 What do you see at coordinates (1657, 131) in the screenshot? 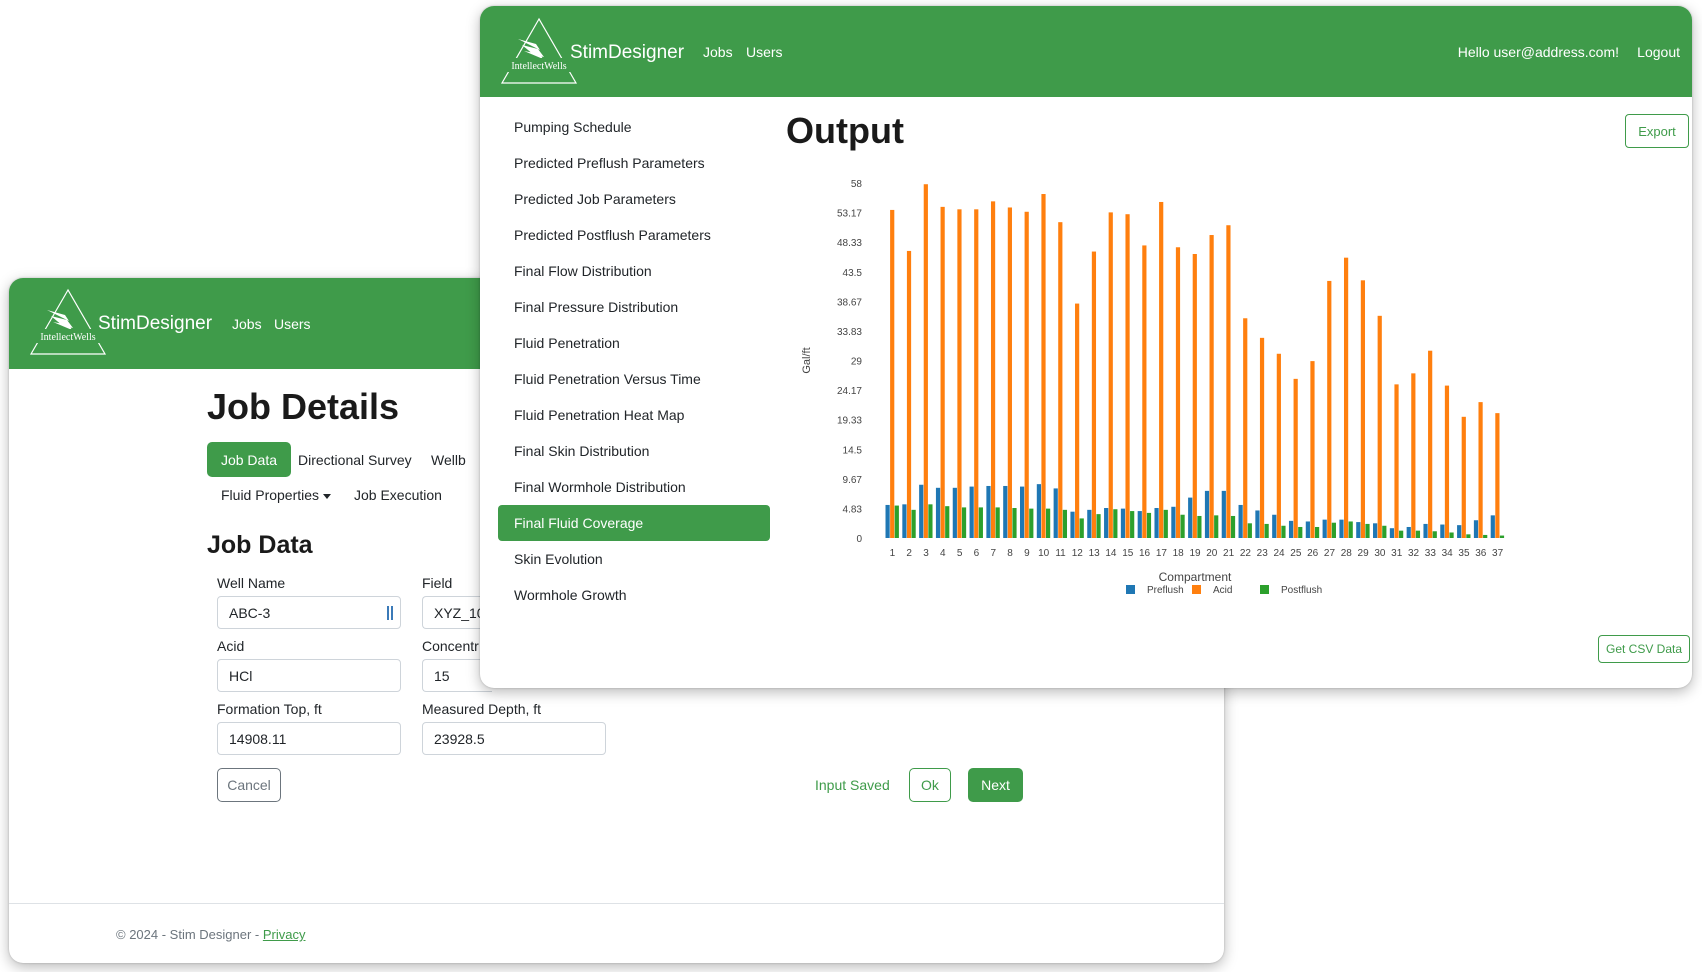
I see `export-button: Export` at bounding box center [1657, 131].